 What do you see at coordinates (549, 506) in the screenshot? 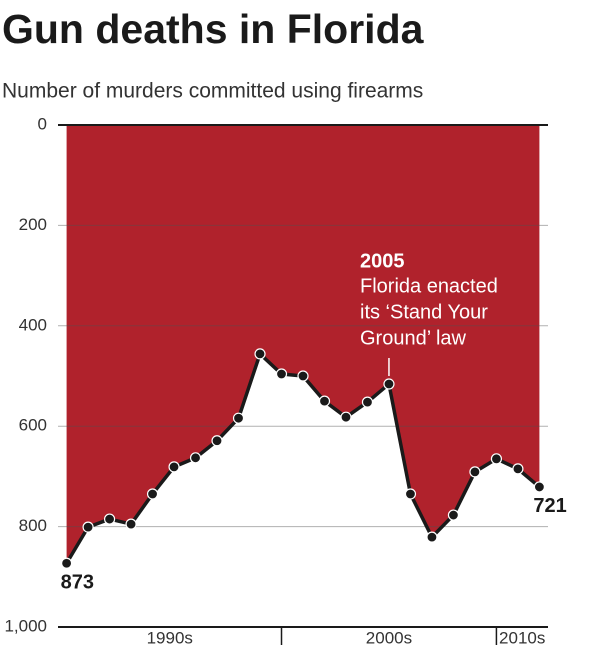
I see `data-label: 721` at bounding box center [549, 506].